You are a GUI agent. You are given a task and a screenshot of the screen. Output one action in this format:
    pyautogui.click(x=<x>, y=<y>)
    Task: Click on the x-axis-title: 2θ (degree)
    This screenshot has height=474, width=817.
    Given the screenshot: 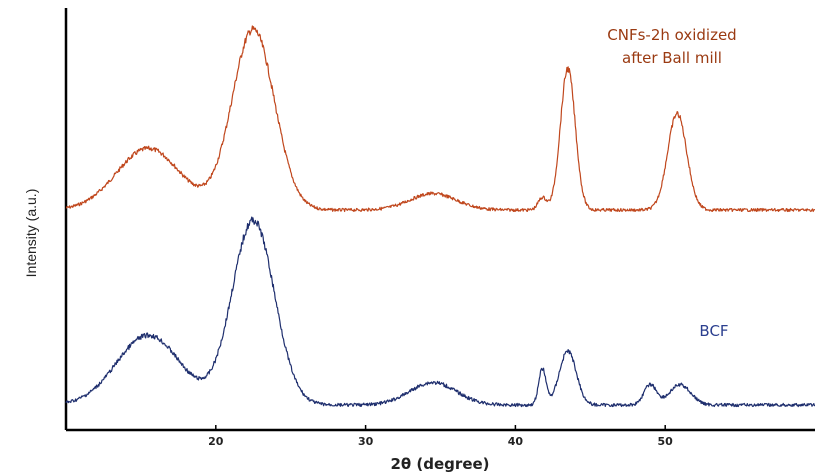 What is the action you would take?
    pyautogui.click(x=439, y=464)
    